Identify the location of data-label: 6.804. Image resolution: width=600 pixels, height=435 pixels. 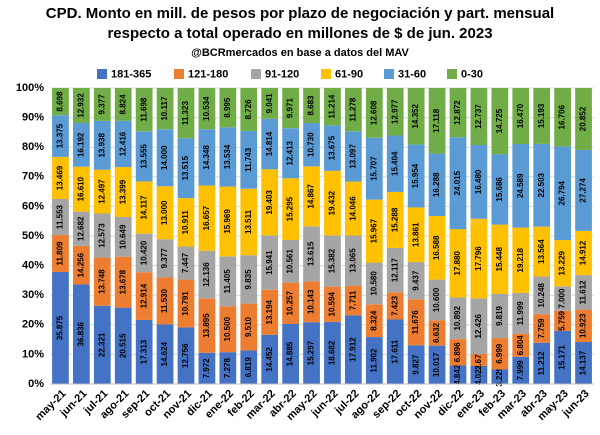
(520, 345).